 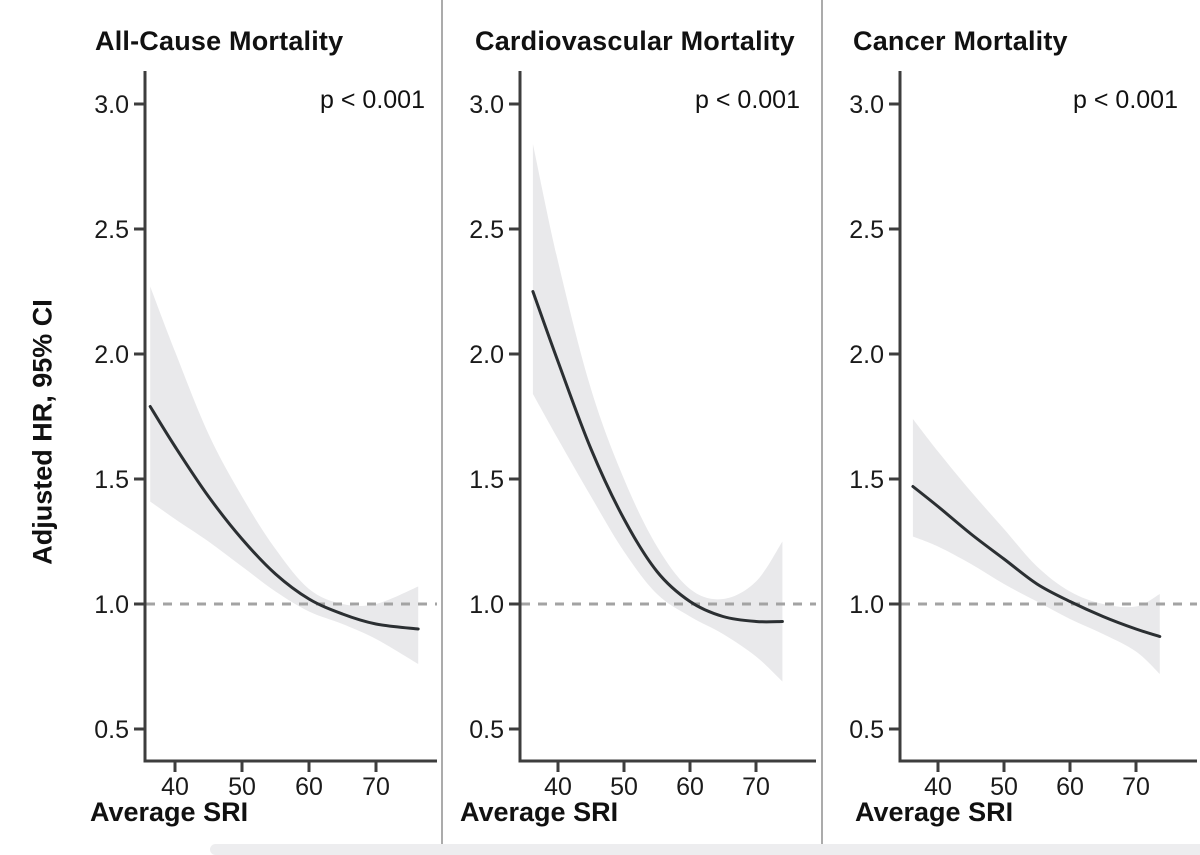 What do you see at coordinates (960, 41) in the screenshot?
I see `panel-title-cancer: Cancer Mortality` at bounding box center [960, 41].